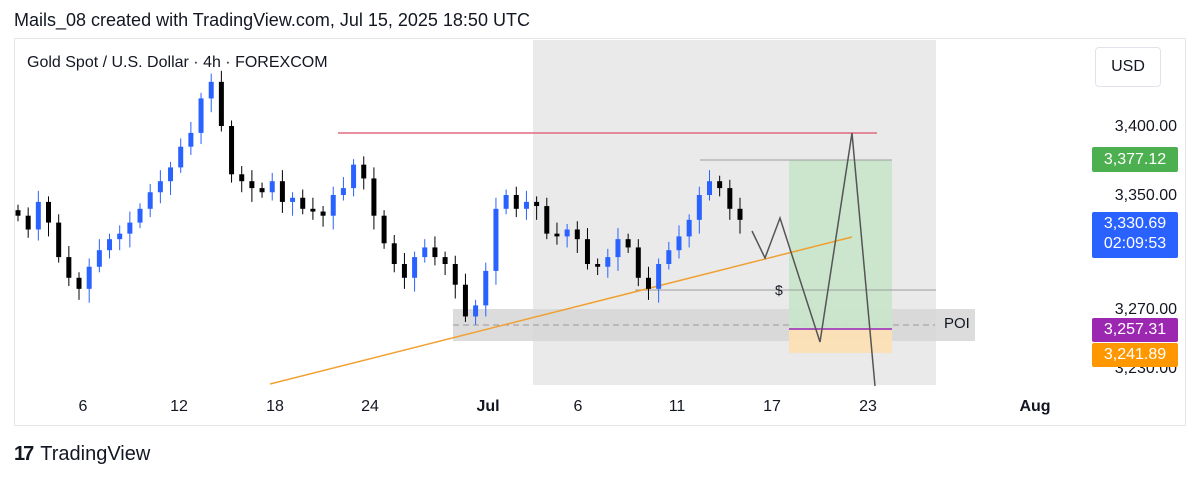  Describe the element at coordinates (779, 290) in the screenshot. I see `dollar-marker: $` at that location.